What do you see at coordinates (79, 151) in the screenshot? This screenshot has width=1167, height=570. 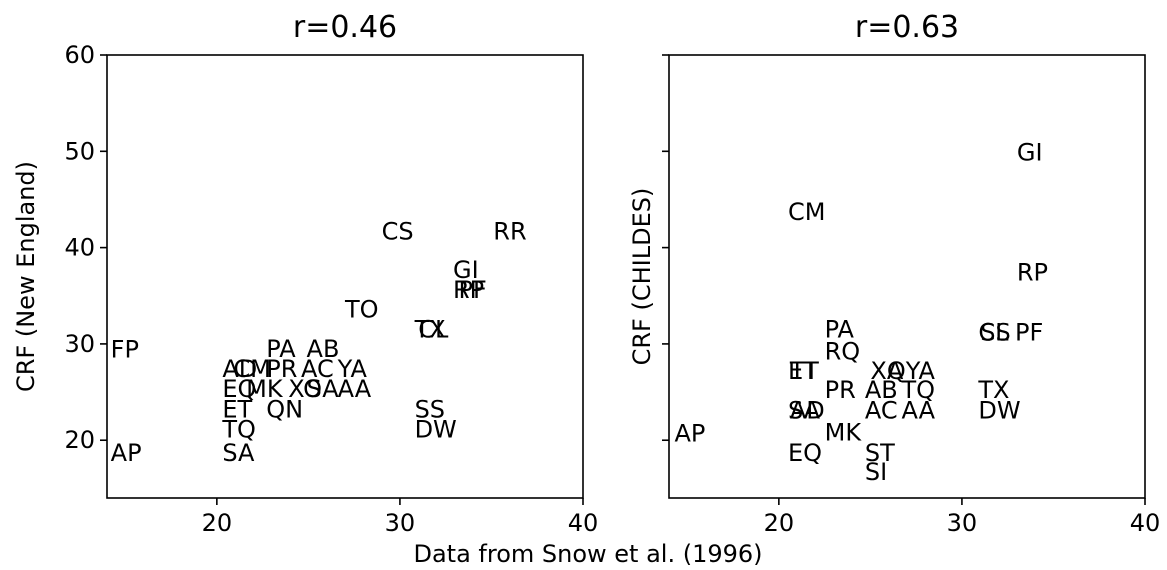 I see `y-tick-label: 50` at bounding box center [79, 151].